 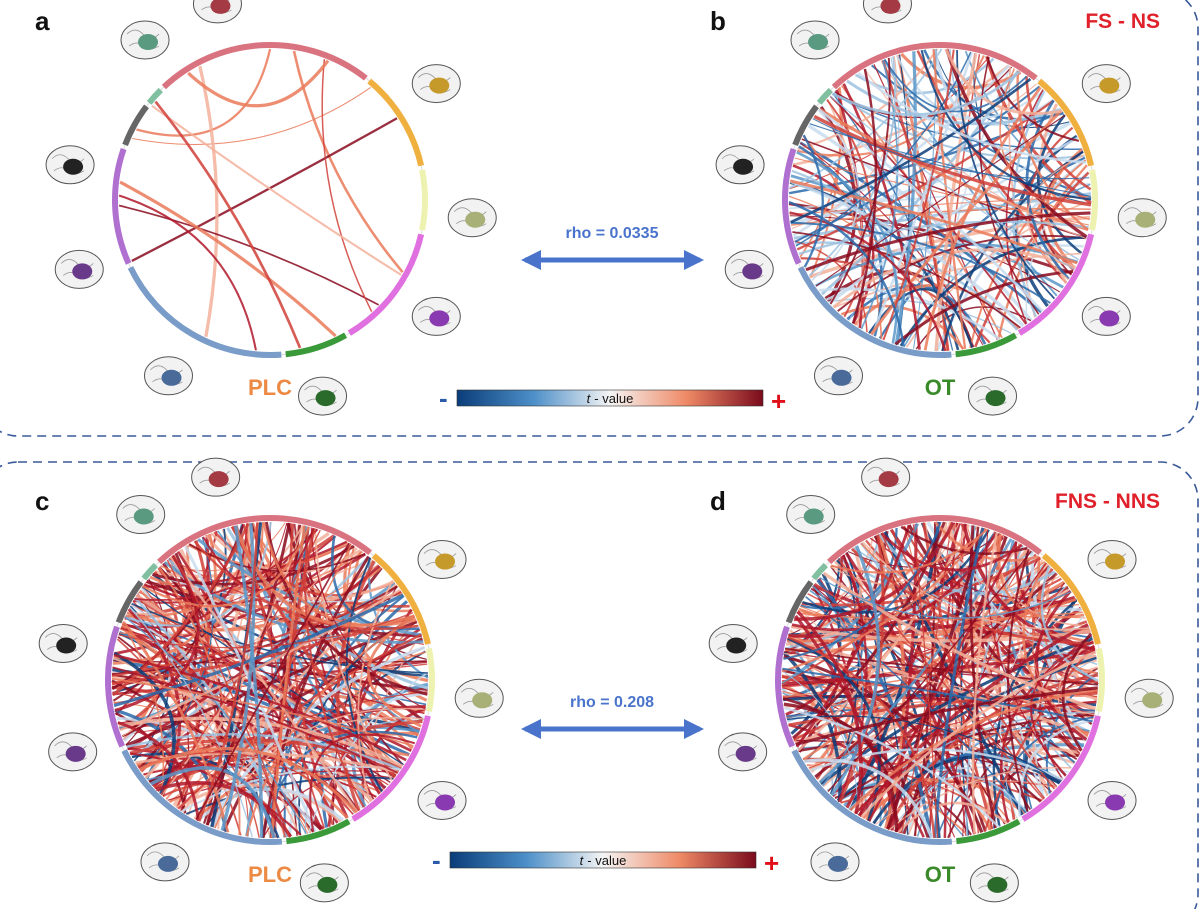 I want to click on colorbar-minus: -, so click(x=436, y=860).